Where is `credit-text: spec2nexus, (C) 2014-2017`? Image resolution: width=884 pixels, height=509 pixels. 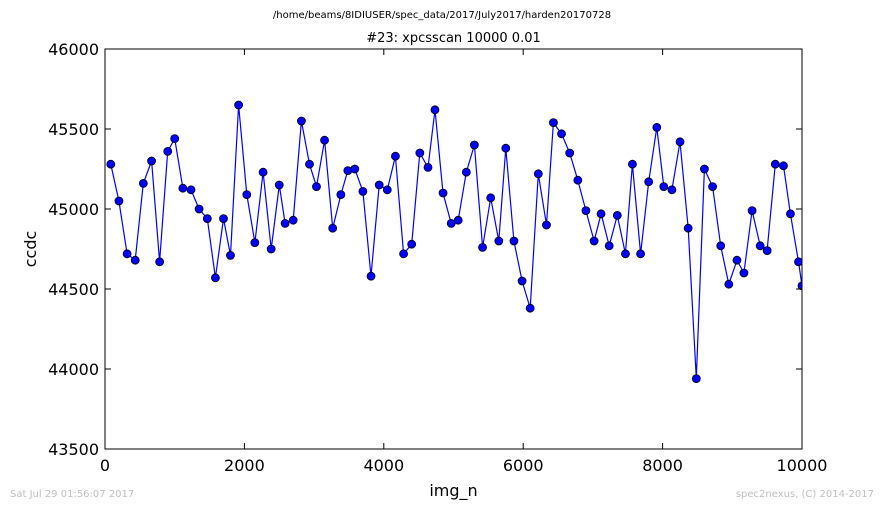
credit-text: spec2nexus, (C) 2014-2017 is located at coordinates (804, 494).